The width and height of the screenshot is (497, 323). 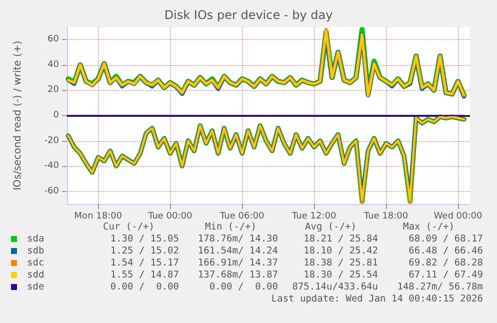 I want to click on text: 69.82 / 68.28, so click(x=446, y=263).